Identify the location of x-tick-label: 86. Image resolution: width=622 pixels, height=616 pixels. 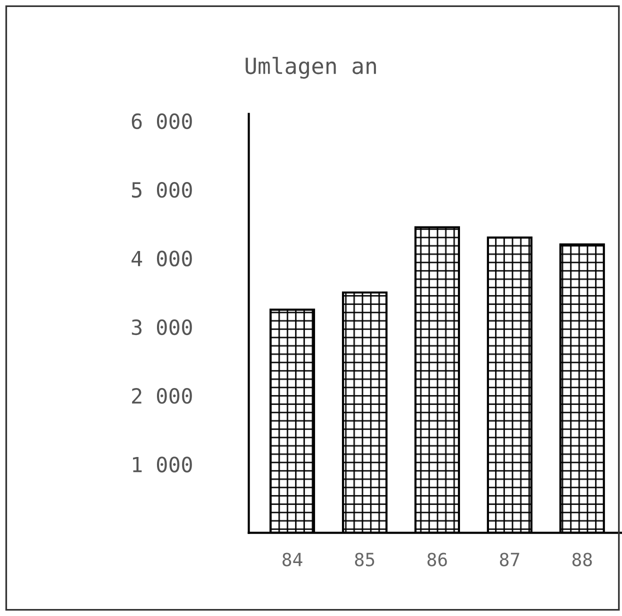
(437, 559).